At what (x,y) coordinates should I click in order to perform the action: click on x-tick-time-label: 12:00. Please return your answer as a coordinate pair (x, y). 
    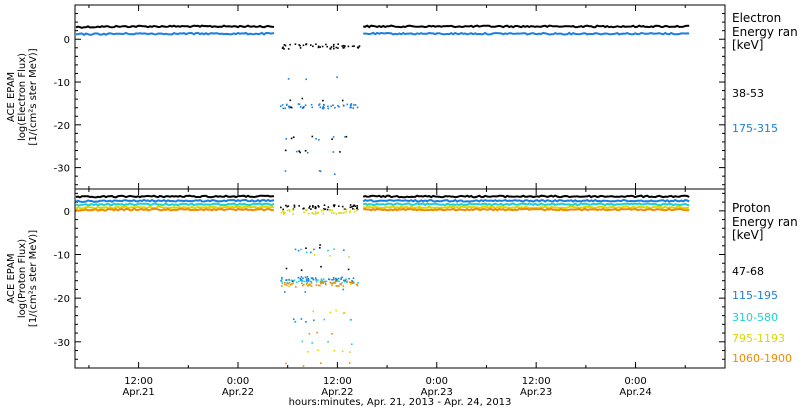
    Looking at the image, I should click on (337, 381).